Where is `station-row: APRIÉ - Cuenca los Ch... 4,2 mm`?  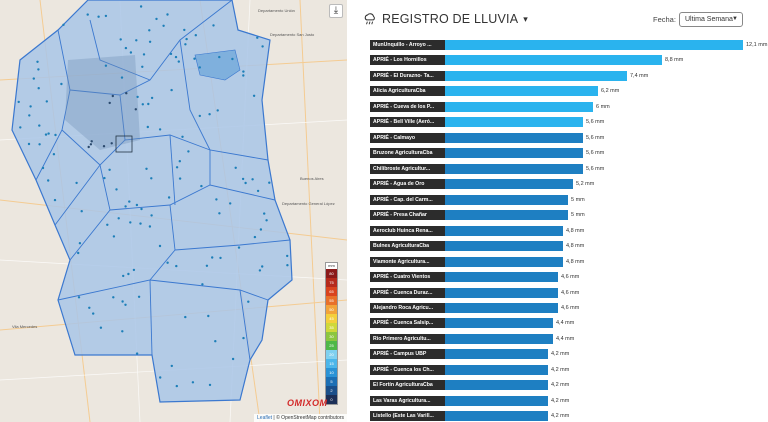 station-row: APRIÉ - Cuenca los Ch... 4,2 mm is located at coordinates (569, 370).